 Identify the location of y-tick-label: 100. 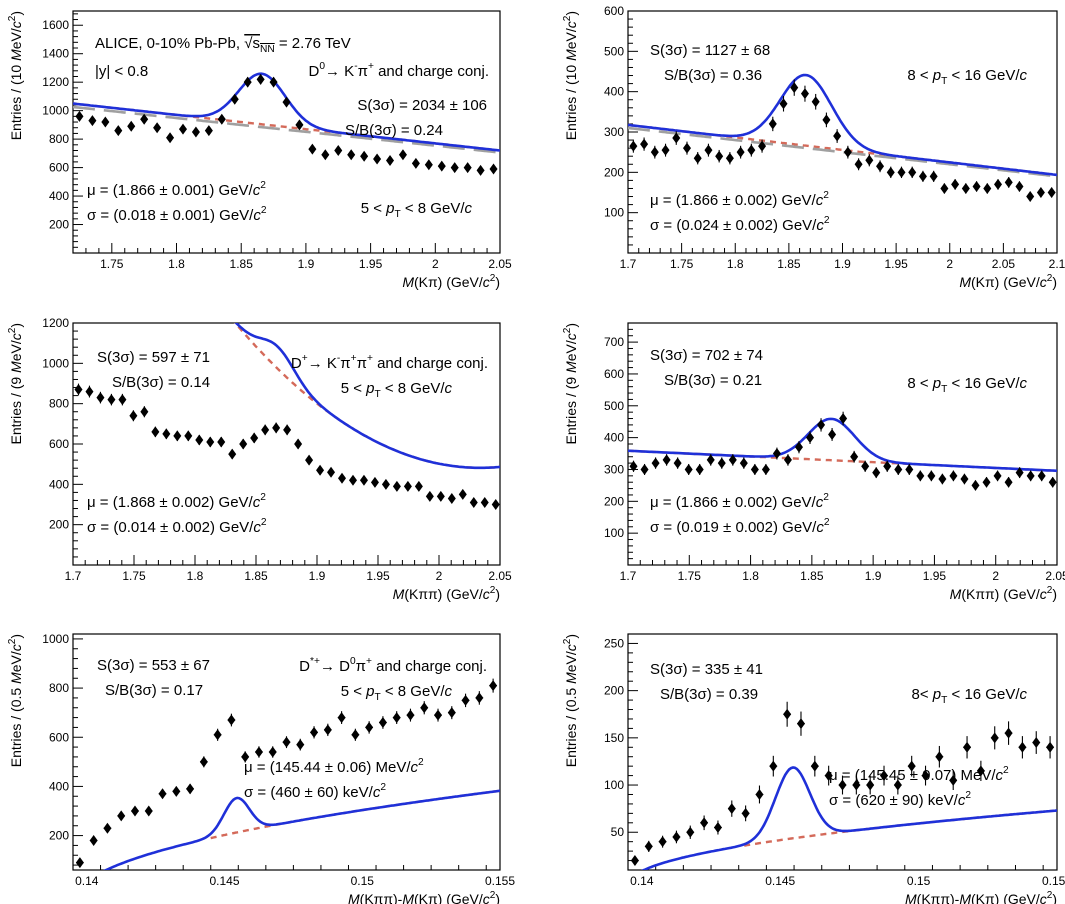
(614, 785).